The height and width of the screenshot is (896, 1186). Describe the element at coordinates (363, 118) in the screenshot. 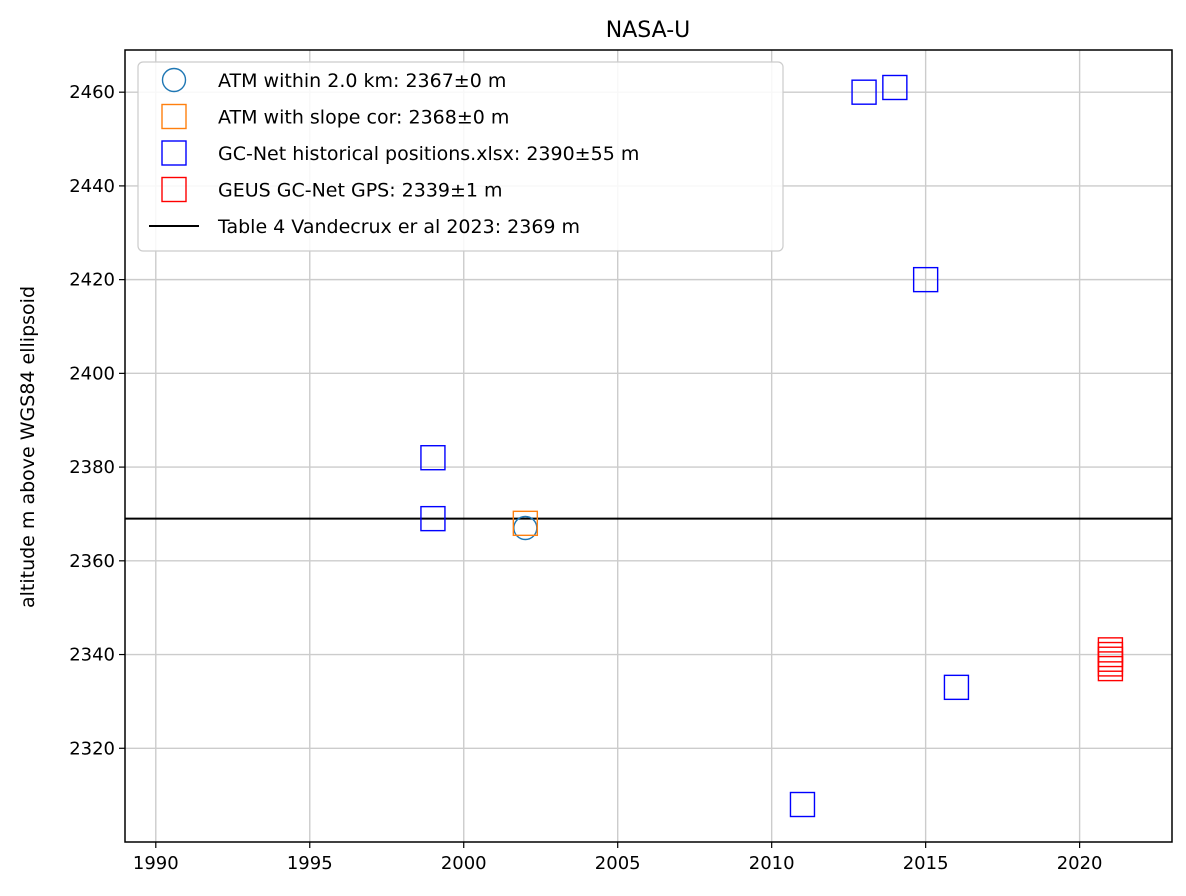

I see `legend-label: ATM with slope cor: 2368±0 m` at that location.